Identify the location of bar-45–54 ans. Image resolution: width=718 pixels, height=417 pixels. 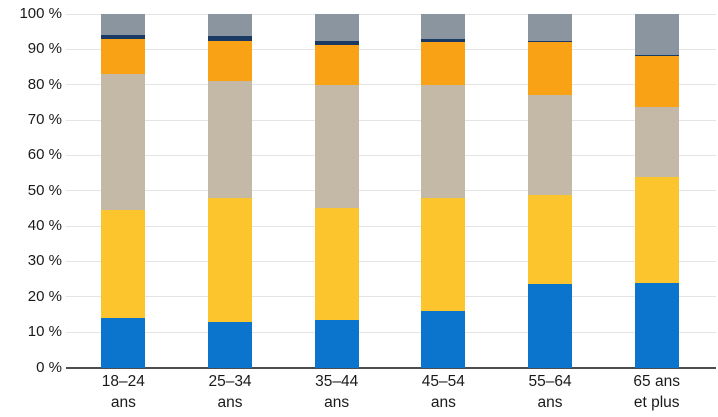
(443, 191).